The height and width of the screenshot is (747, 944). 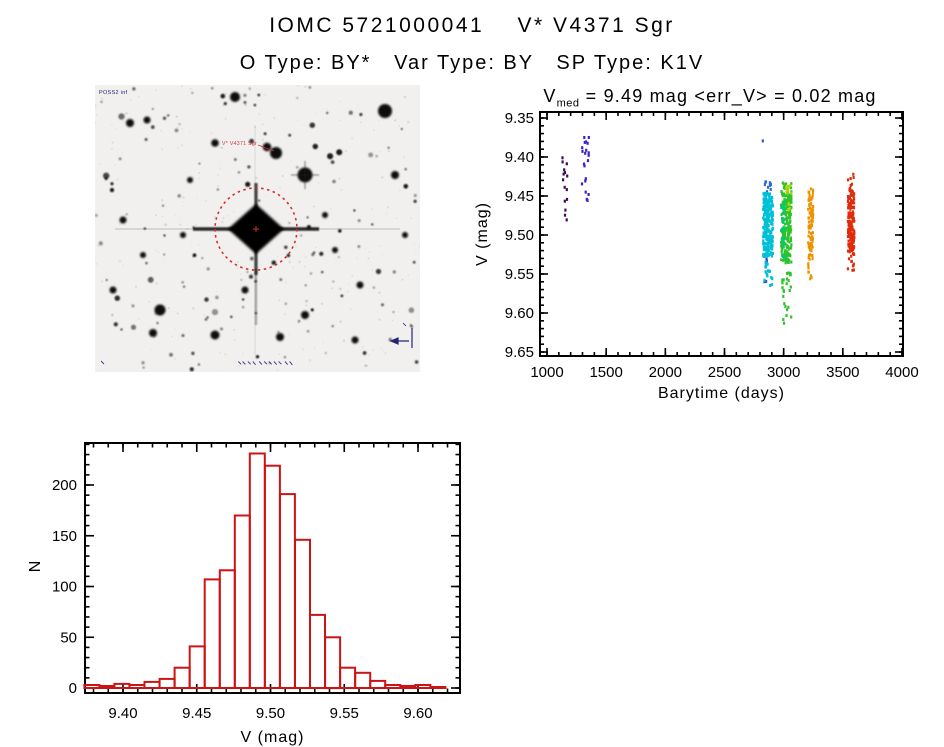 I want to click on scatter-x-tick-label: 3500, so click(x=842, y=372).